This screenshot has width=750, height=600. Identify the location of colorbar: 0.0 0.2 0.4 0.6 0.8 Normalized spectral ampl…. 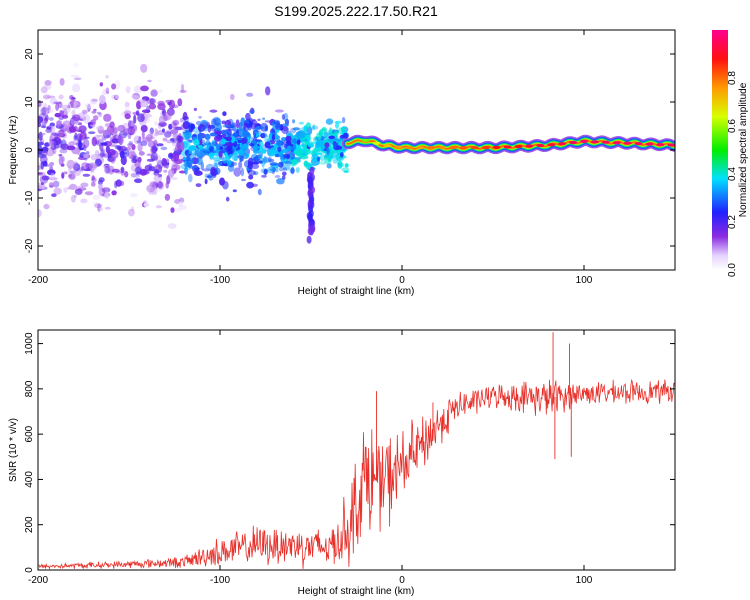
(730, 153).